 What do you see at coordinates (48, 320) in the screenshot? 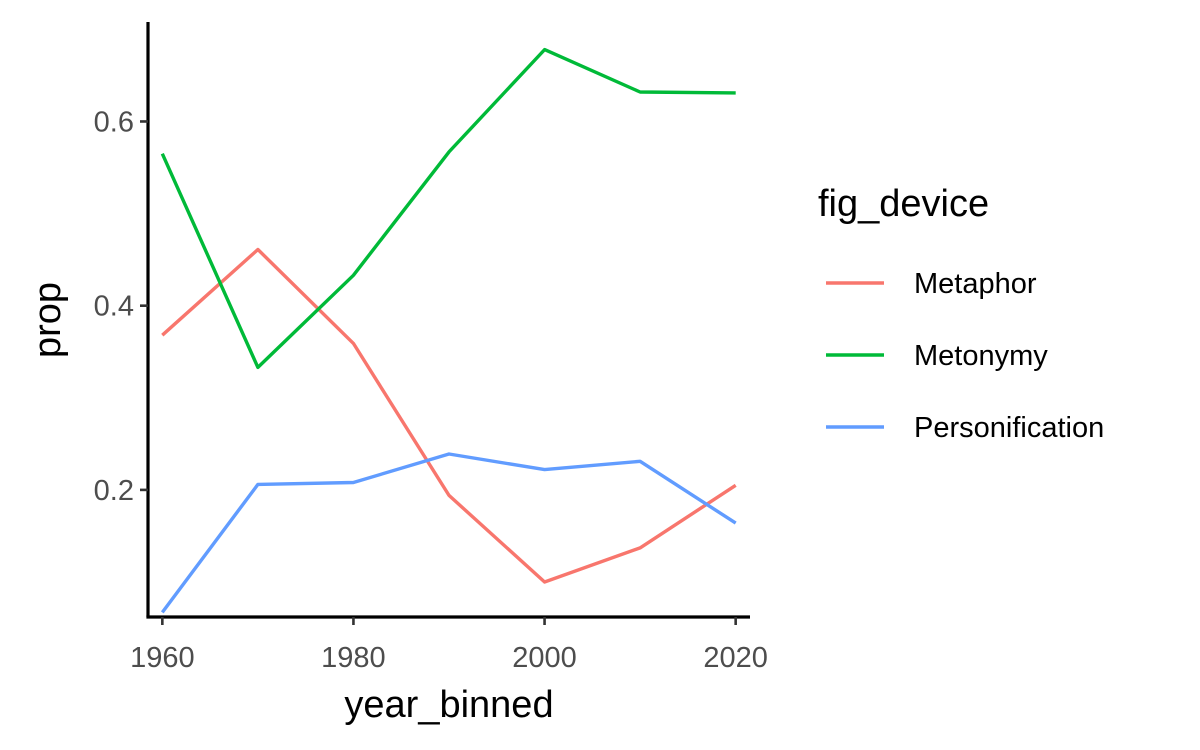
I see `y-axis-title: prop` at bounding box center [48, 320].